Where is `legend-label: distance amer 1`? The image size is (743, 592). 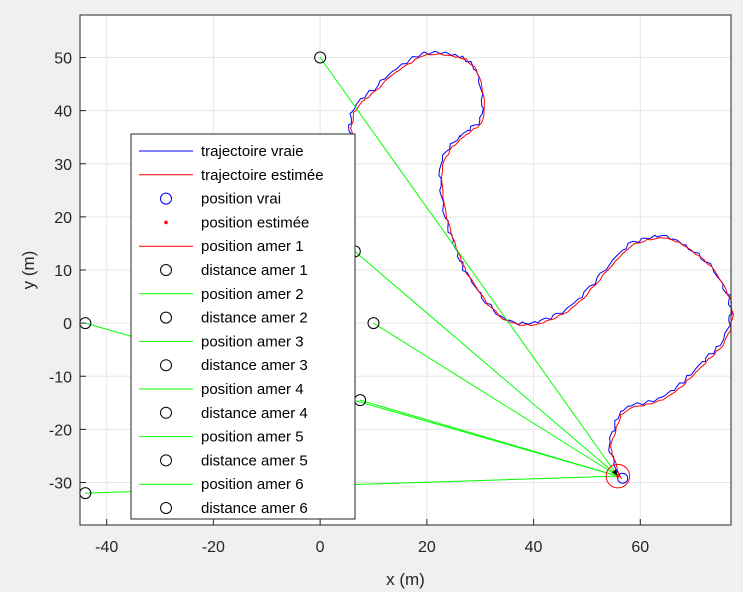 legend-label: distance amer 1 is located at coordinates (254, 270).